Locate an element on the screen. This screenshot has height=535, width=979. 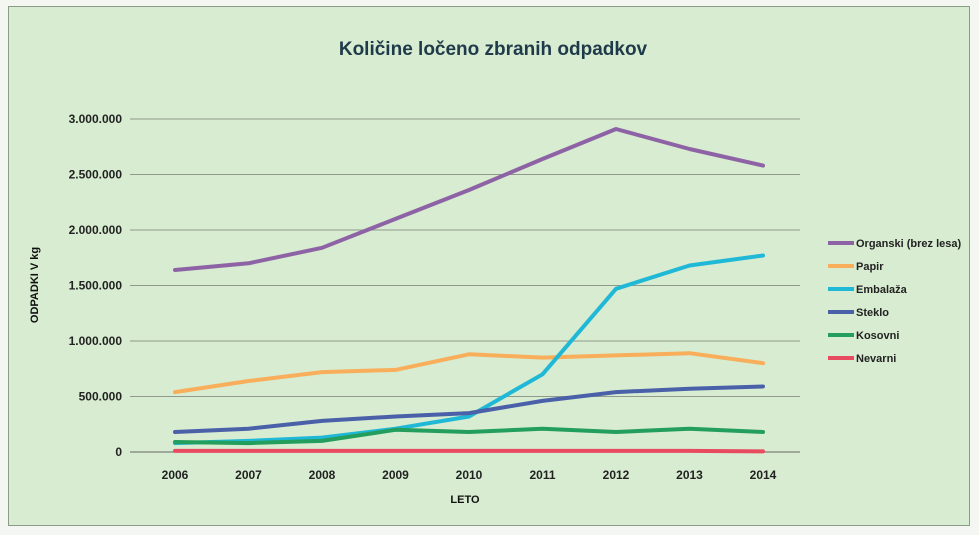
legend-label: Nevarni is located at coordinates (876, 359).